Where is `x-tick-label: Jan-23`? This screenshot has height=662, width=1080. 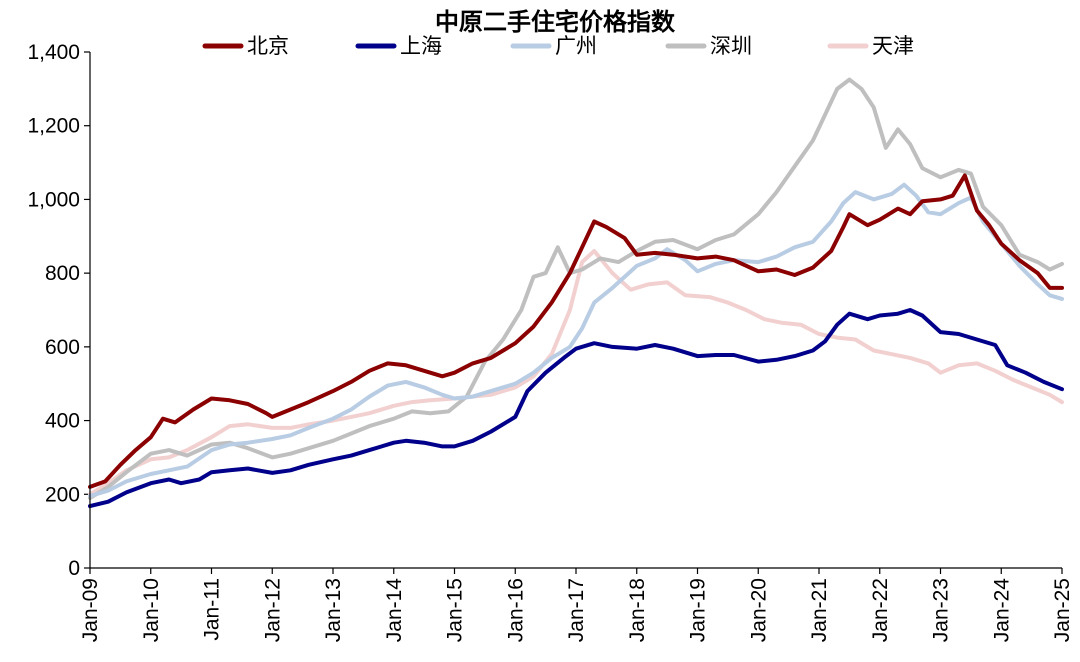
x-tick-label: Jan-23 is located at coordinates (941, 610).